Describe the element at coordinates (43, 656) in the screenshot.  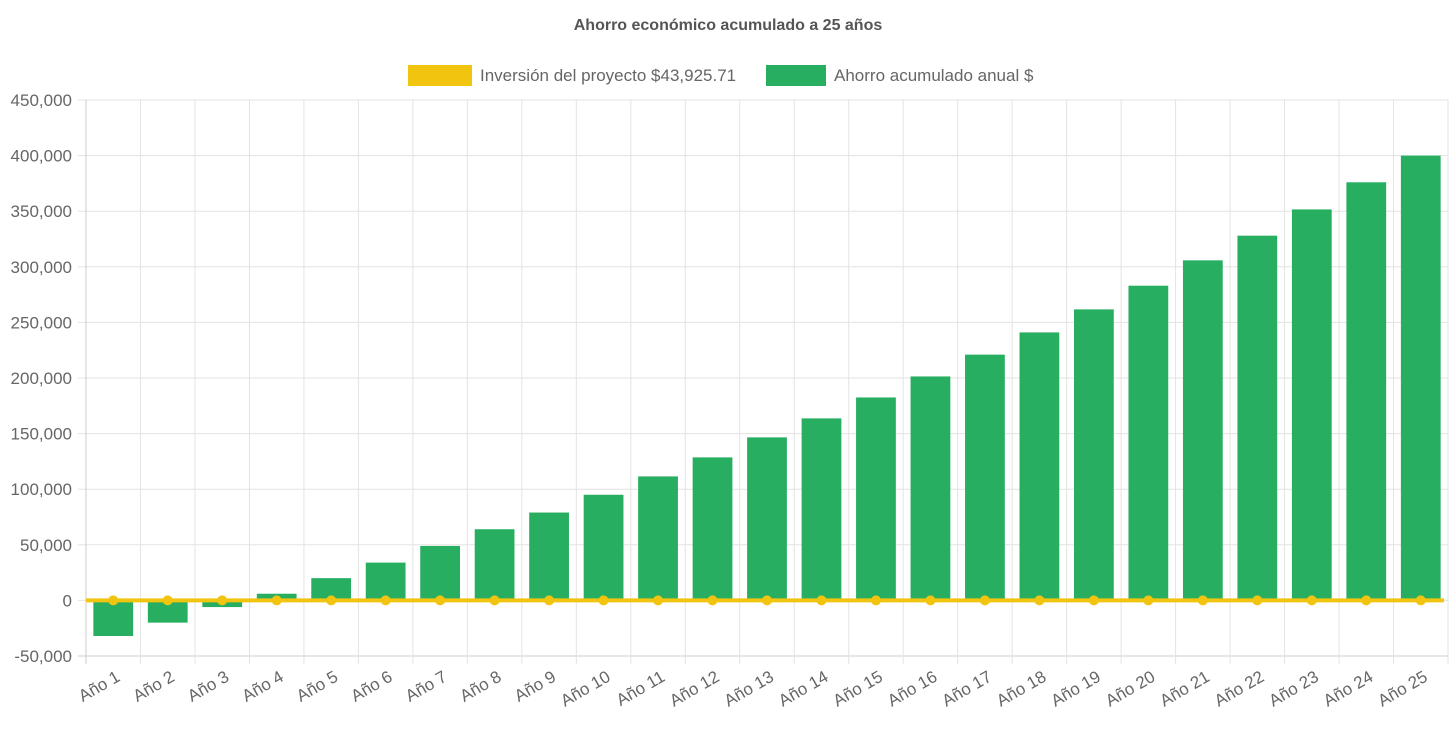
I see `y-tick-label: -50,000` at that location.